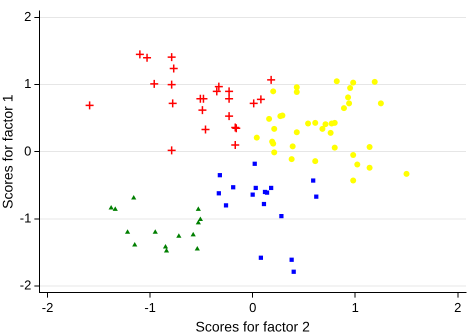 Image resolution: width=474 pixels, height=336 pixels. Describe the element at coordinates (8, 151) in the screenshot. I see `y-axis-title: Scores for factor 1` at that location.